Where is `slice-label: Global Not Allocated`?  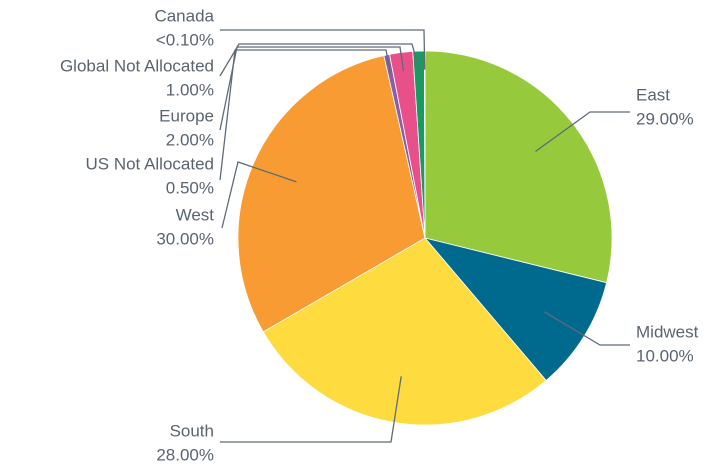
slice-label: Global Not Allocated is located at coordinates (137, 65).